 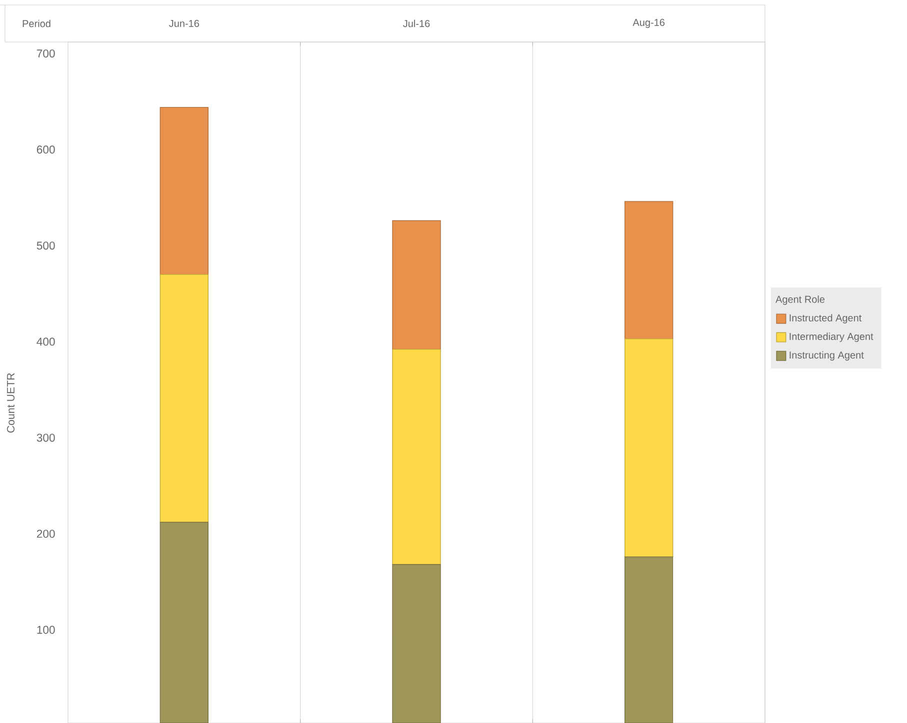 I want to click on legend-label: Instructed Agent, so click(x=826, y=319).